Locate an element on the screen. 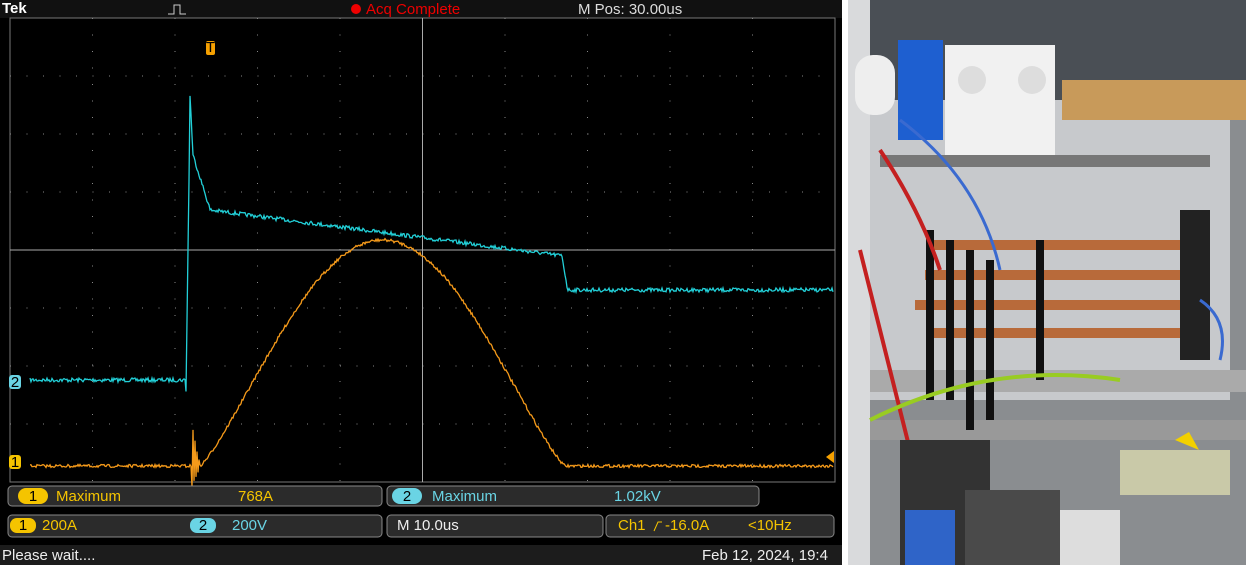  trigger-frequency: <10Hz is located at coordinates (770, 525).